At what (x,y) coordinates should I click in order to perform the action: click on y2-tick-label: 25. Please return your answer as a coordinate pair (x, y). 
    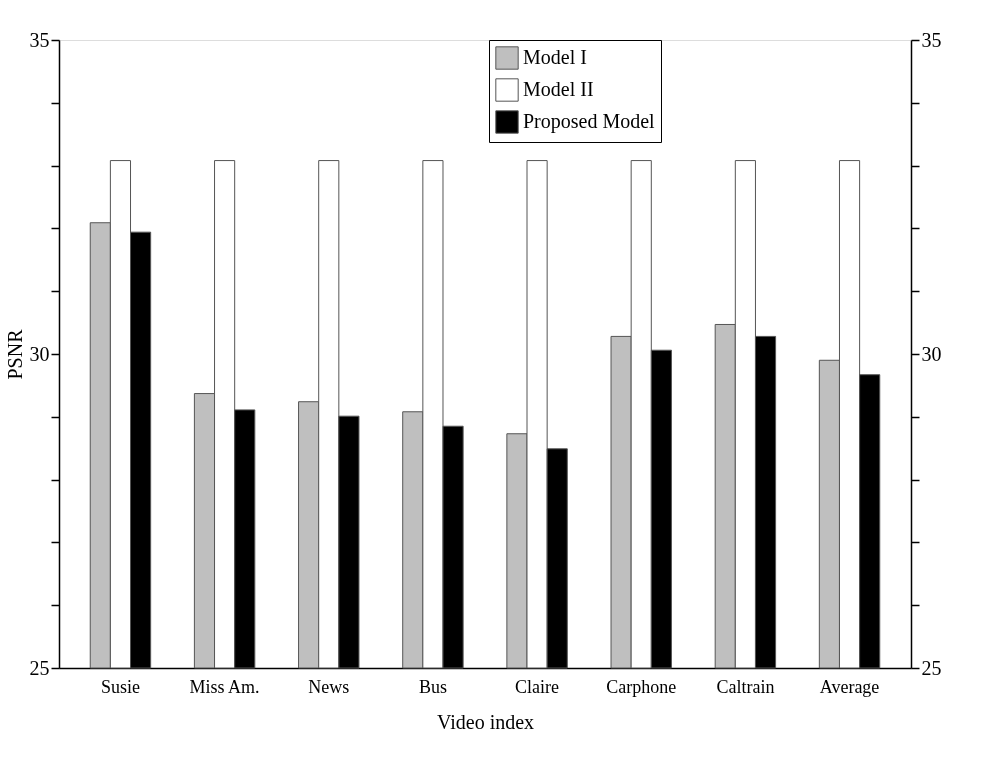
    Looking at the image, I should click on (931, 667).